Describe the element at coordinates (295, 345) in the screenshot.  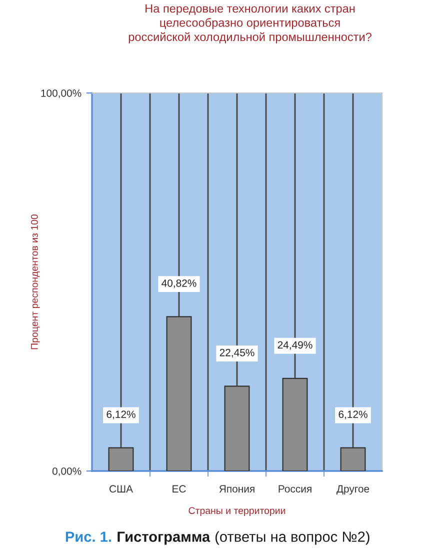
I see `data-label: 24,49%` at that location.